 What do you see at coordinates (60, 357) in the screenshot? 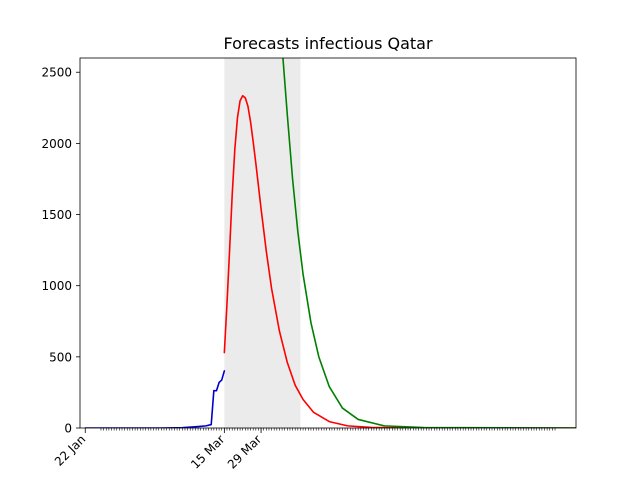
I see `y-tick-label: 500` at bounding box center [60, 357].